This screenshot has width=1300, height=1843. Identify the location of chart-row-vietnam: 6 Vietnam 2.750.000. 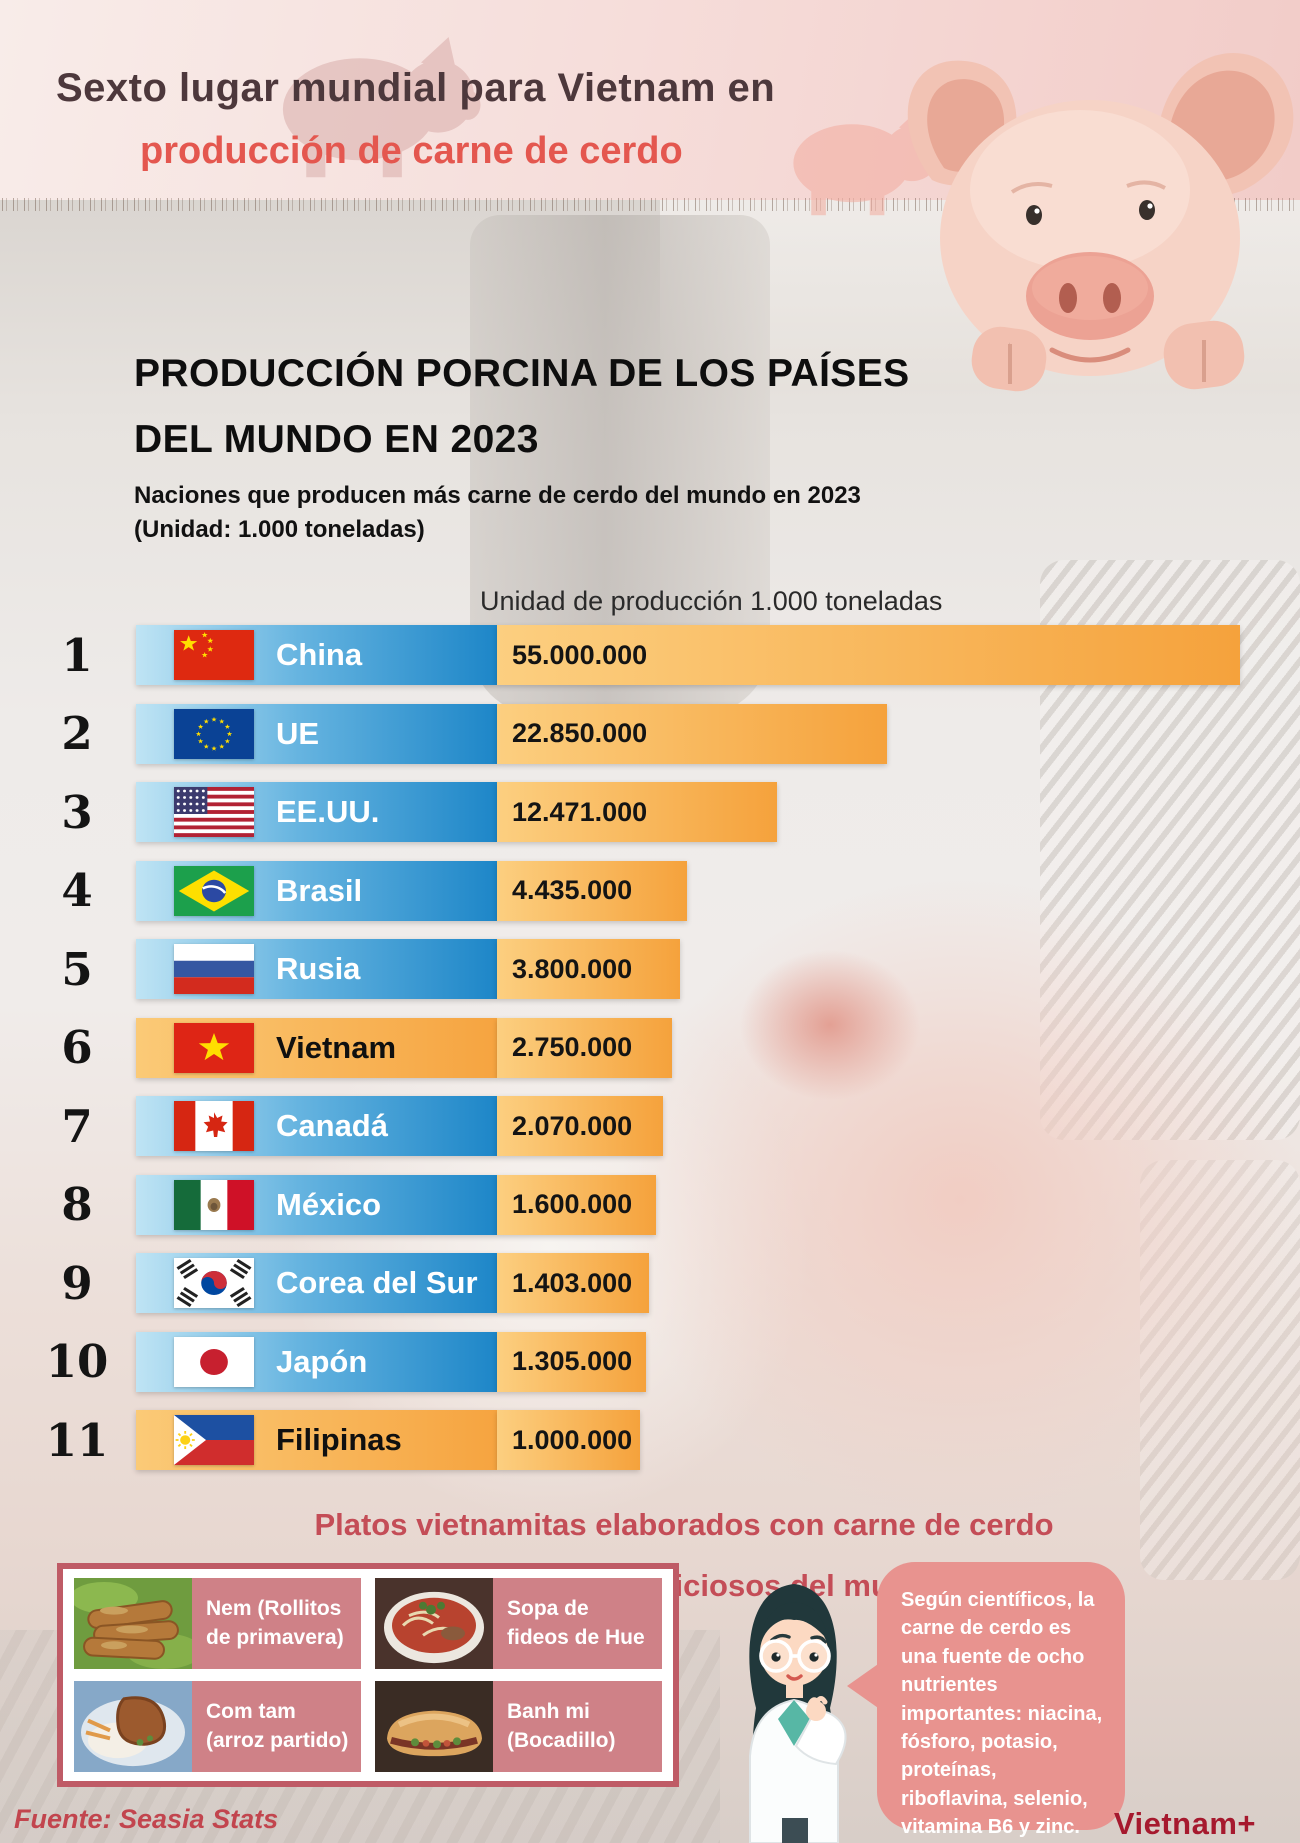
(650, 1047).